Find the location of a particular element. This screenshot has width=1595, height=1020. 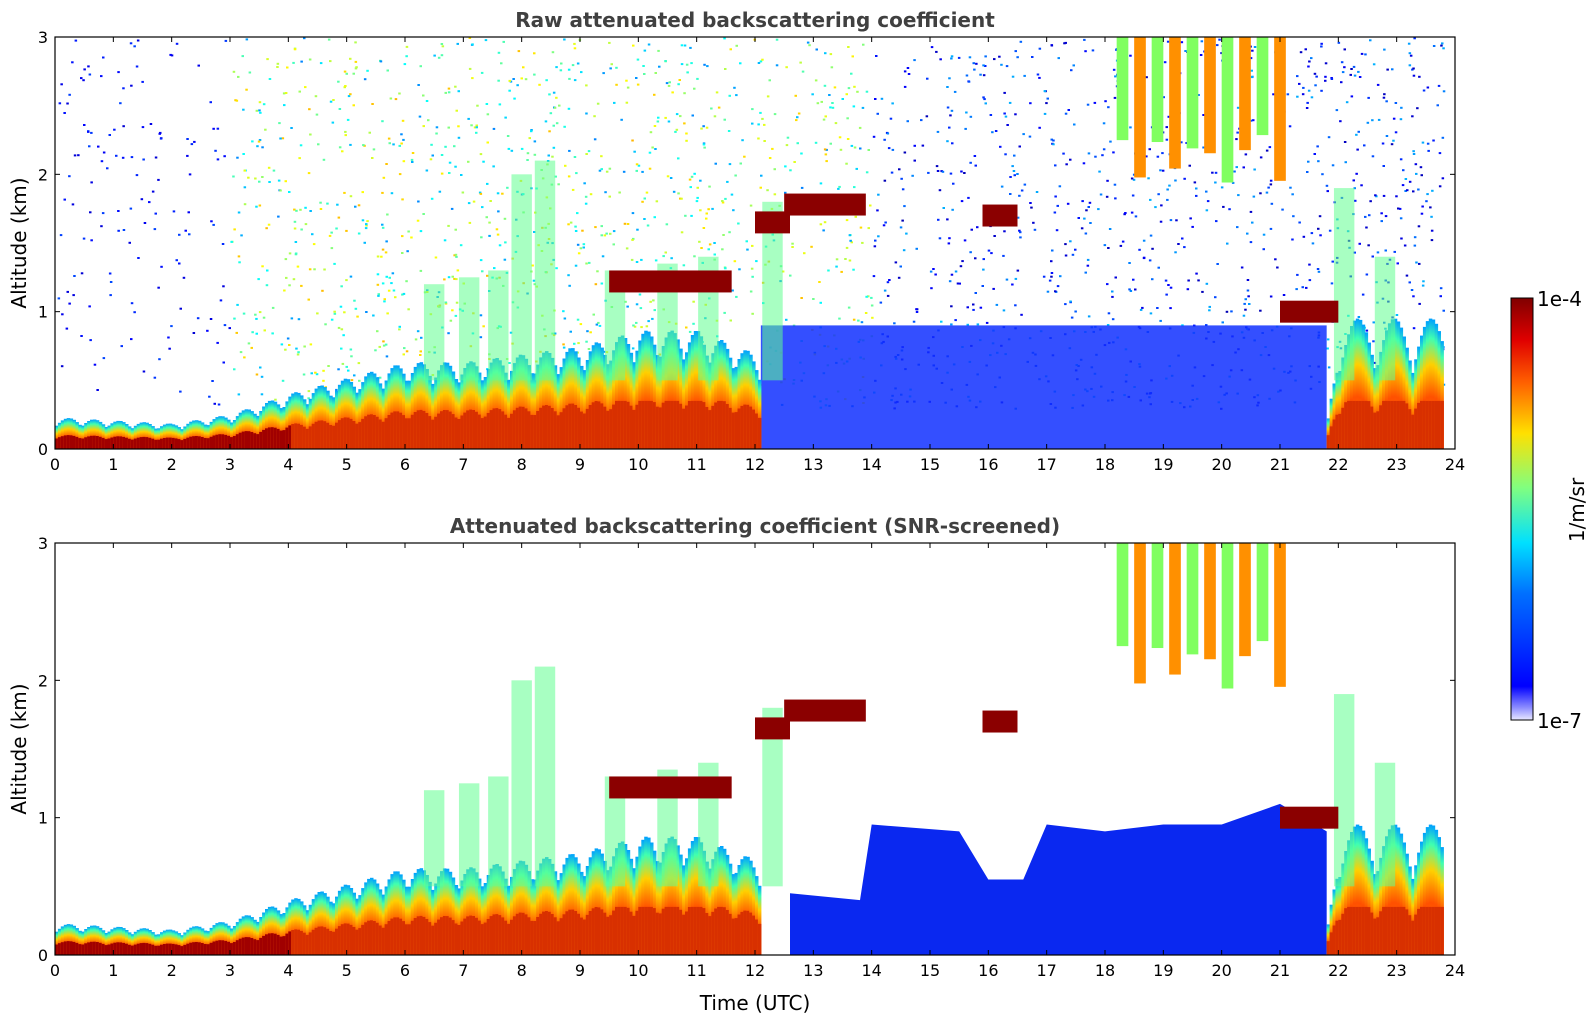

x-tick-label: 23 is located at coordinates (1396, 464).